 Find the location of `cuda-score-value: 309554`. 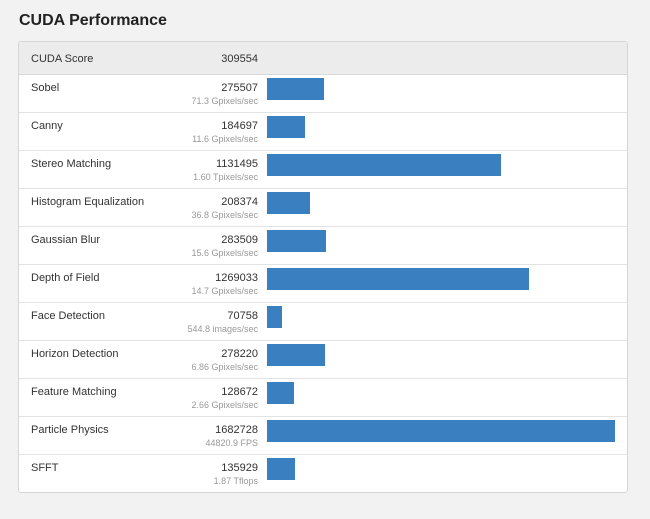

cuda-score-value: 309554 is located at coordinates (239, 59).